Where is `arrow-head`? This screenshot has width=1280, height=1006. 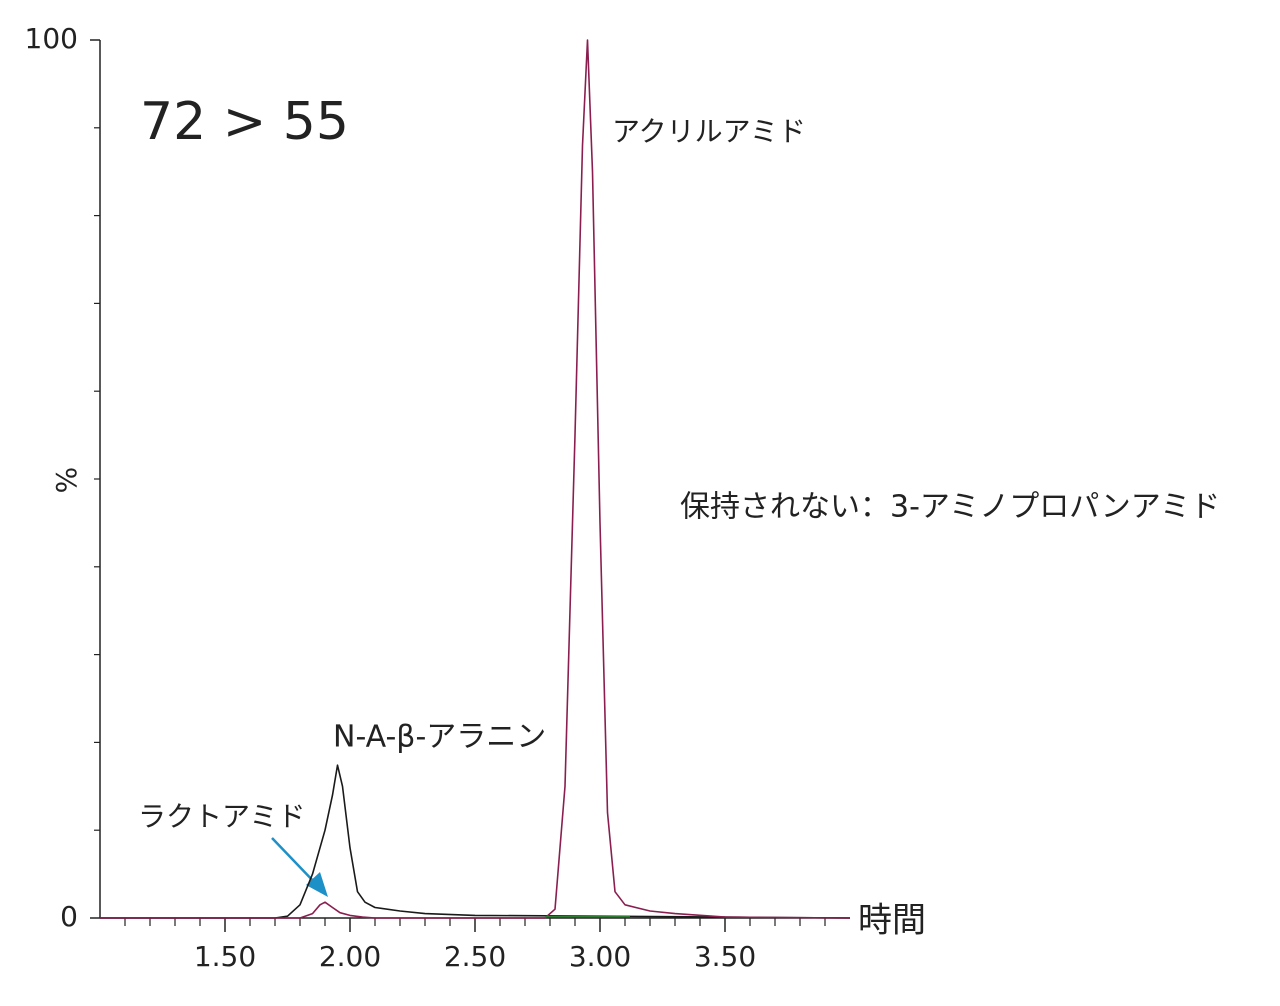
arrow-head is located at coordinates (317, 884).